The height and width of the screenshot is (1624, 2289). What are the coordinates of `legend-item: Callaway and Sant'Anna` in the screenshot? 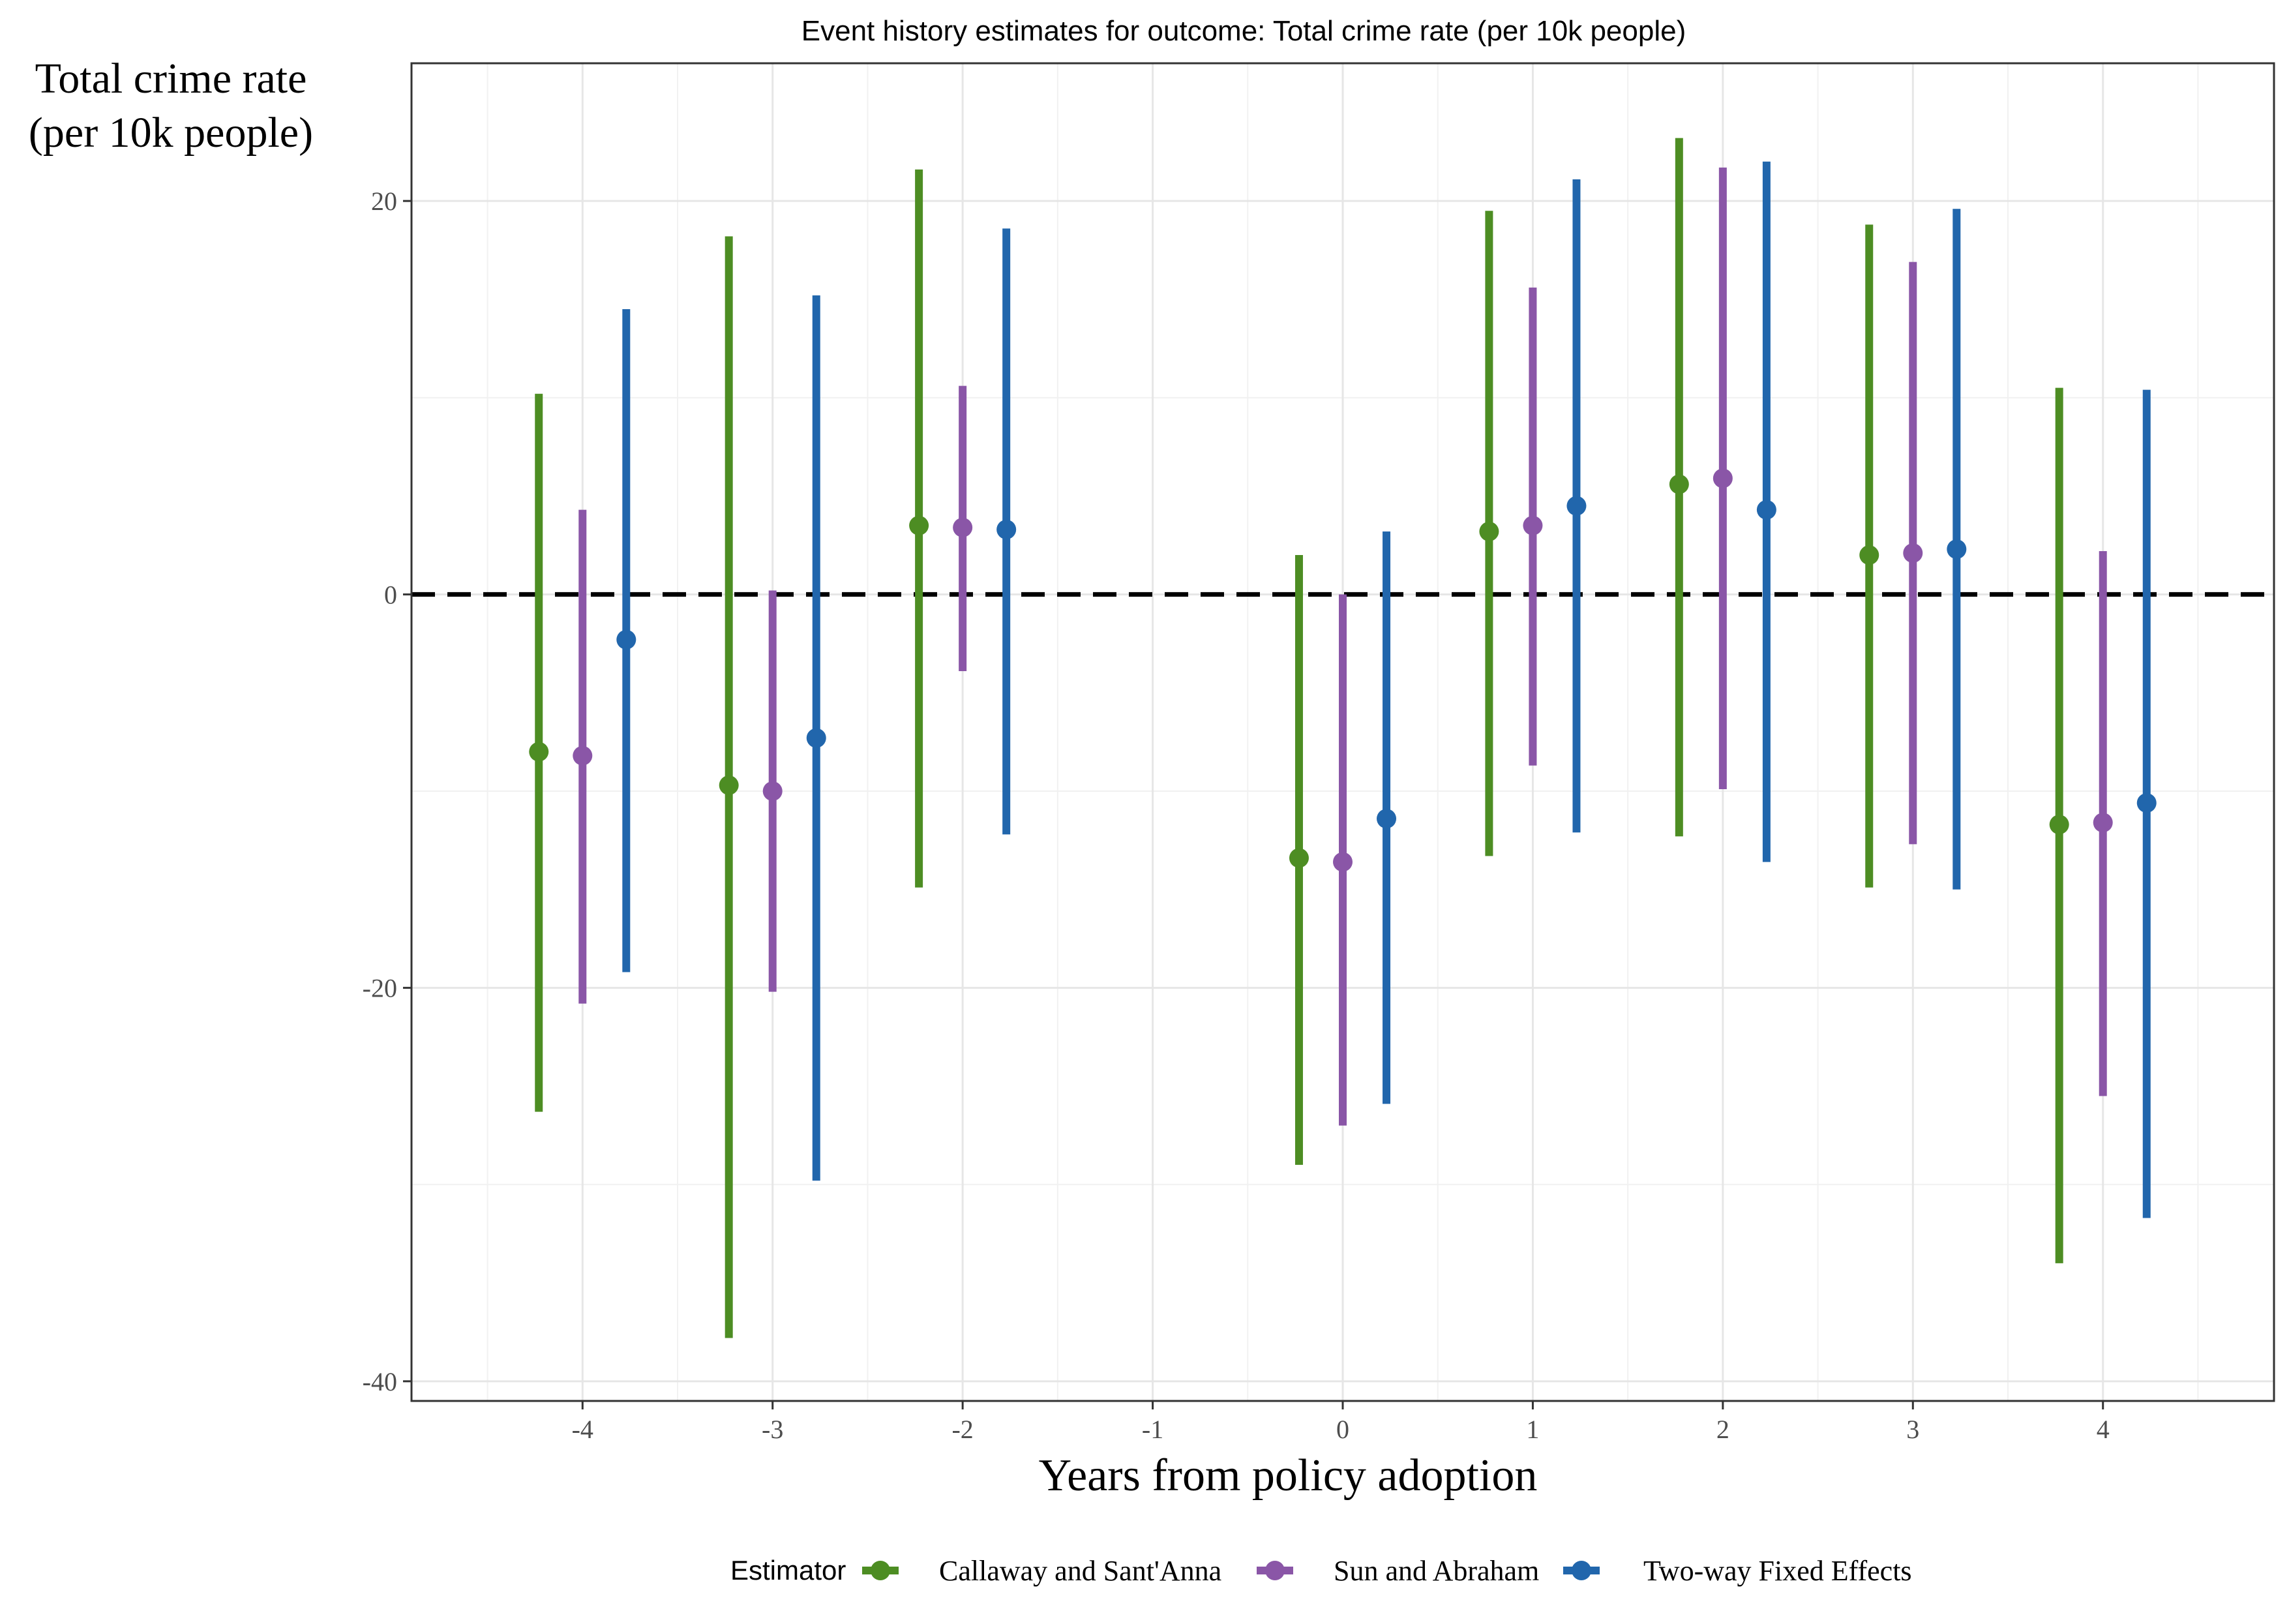 It's located at (1041, 1571).